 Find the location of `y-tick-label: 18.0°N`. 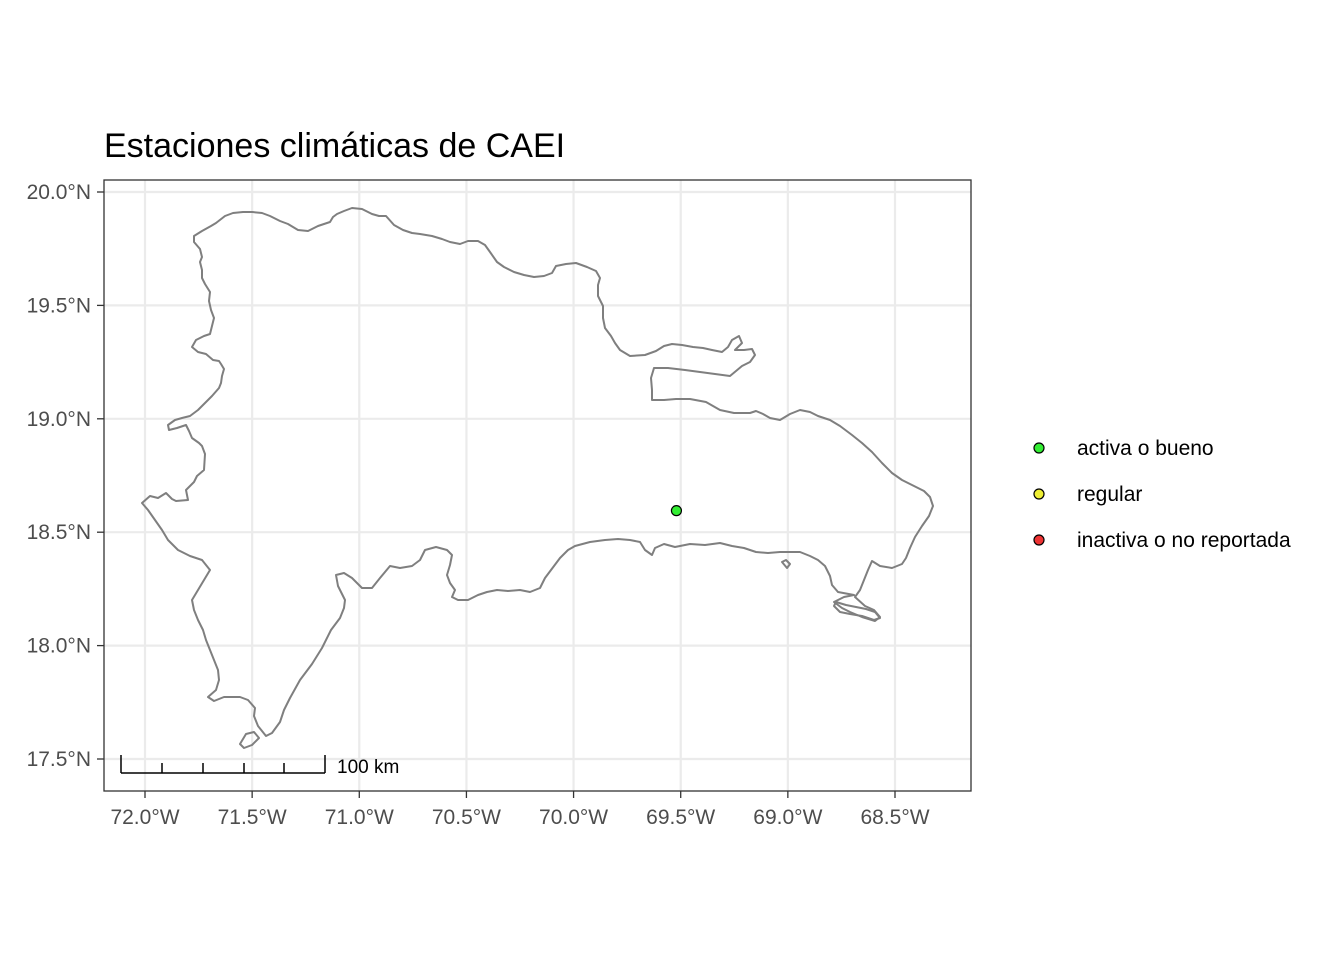

y-tick-label: 18.0°N is located at coordinates (59, 646).